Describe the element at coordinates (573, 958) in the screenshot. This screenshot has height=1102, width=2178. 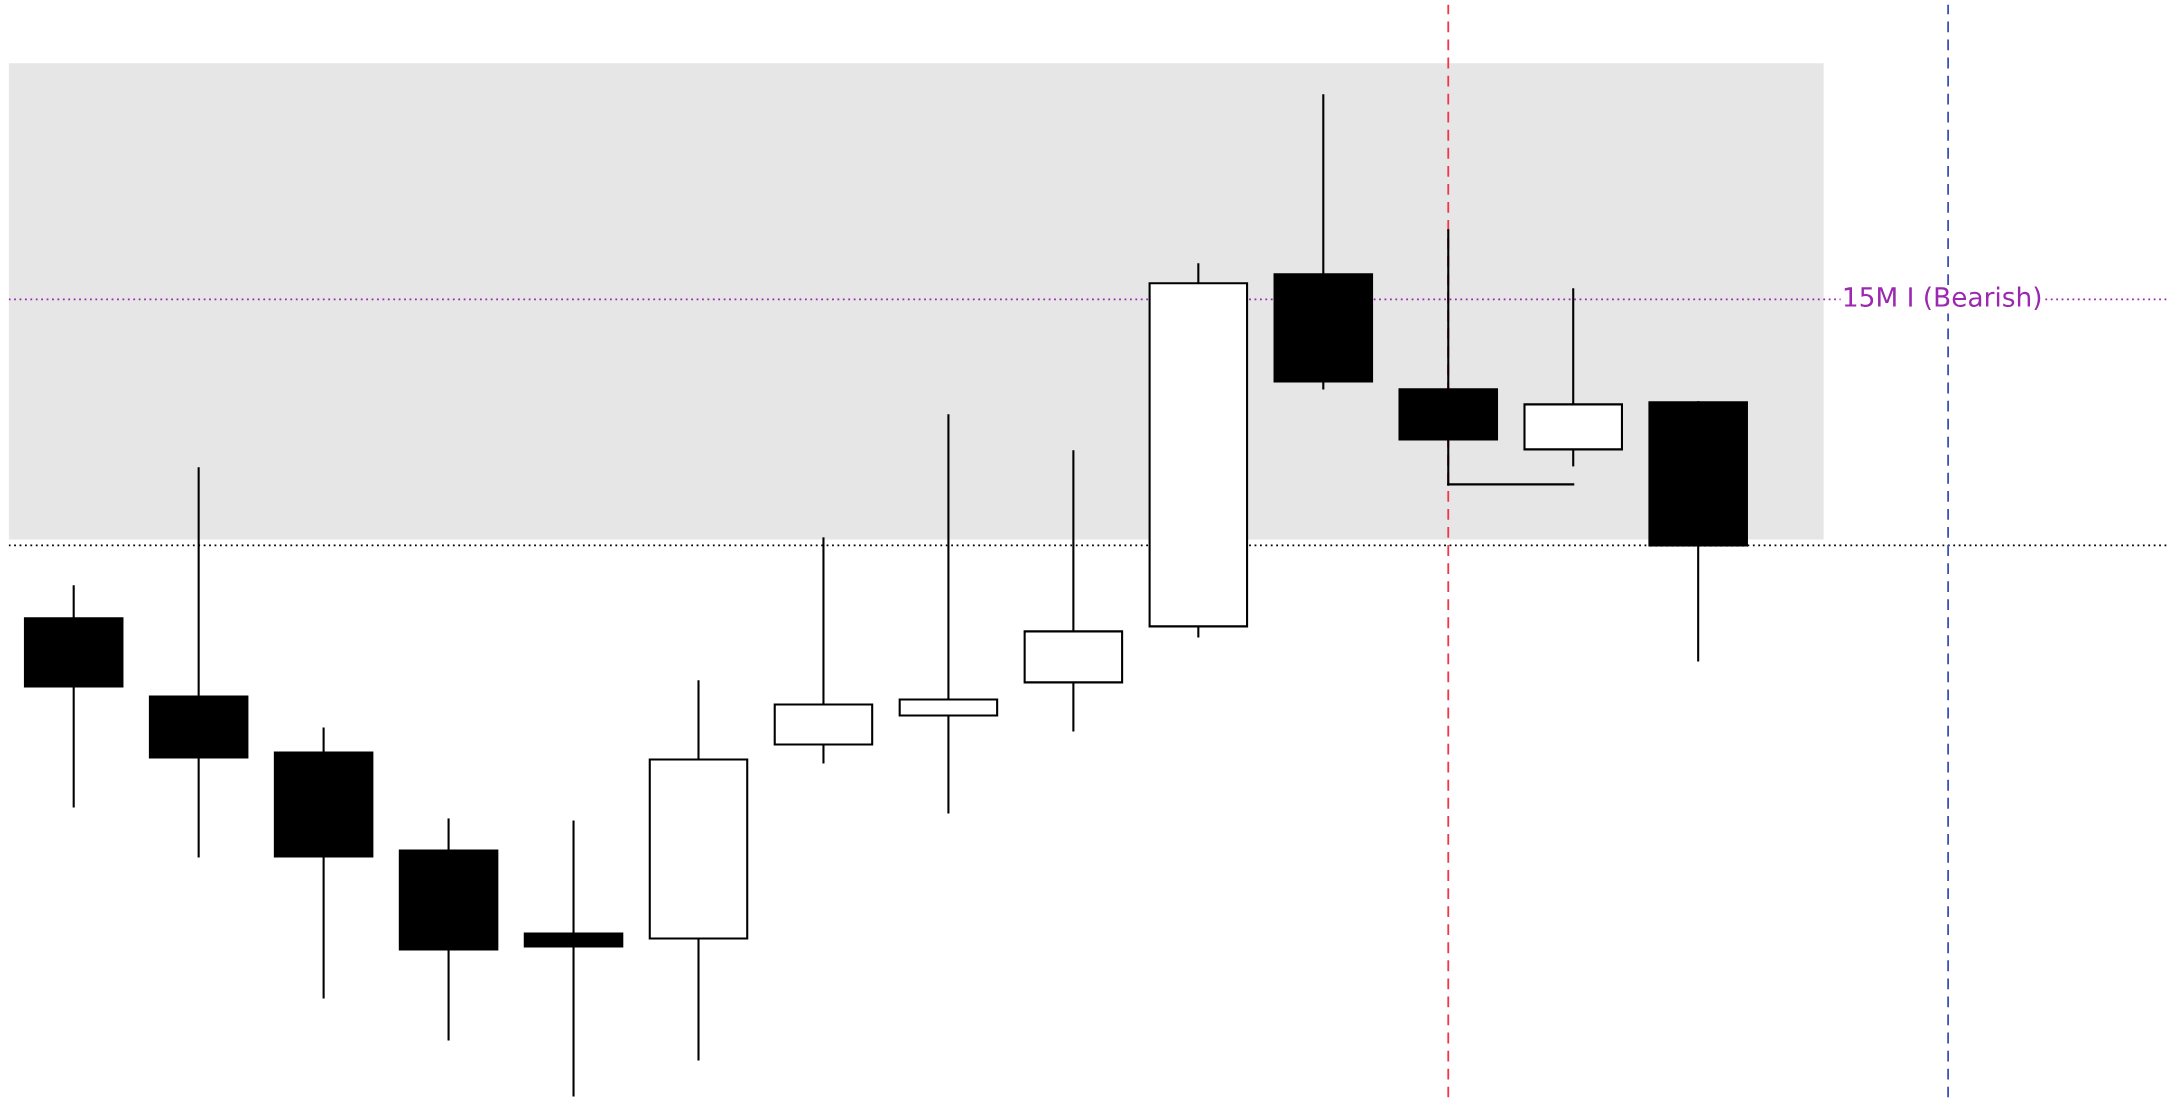
I see `candlestick` at that location.